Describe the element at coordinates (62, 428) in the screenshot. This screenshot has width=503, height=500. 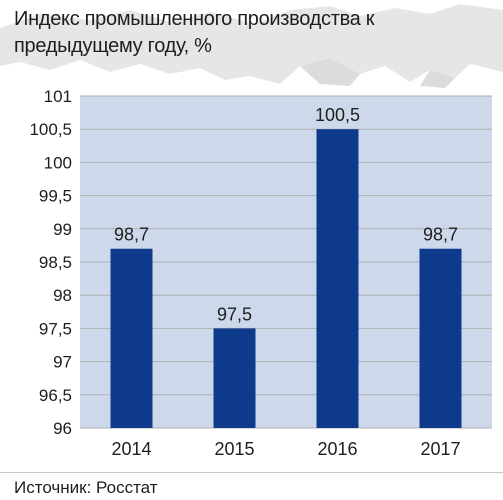
I see `y-tick-label: 96` at that location.